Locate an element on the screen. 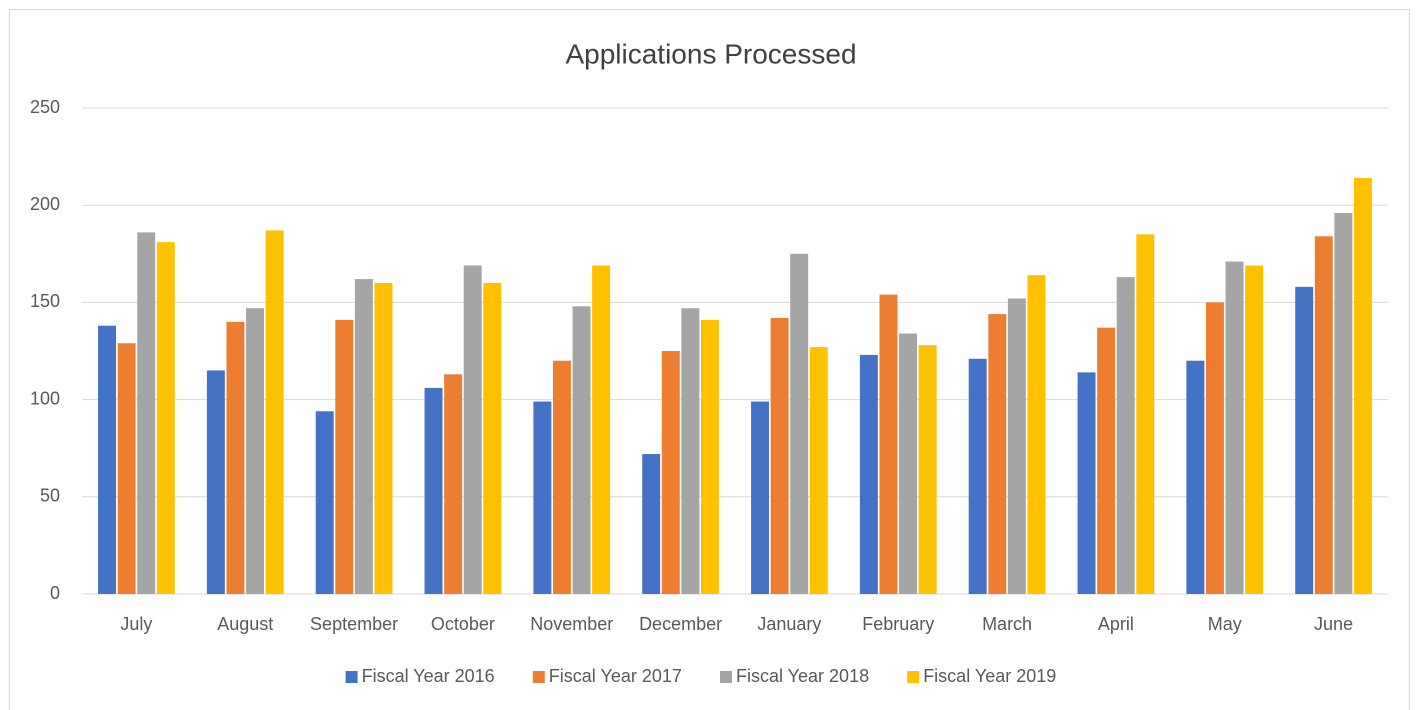 This screenshot has width=1419, height=710. legend-label: Fiscal Year 2019 is located at coordinates (989, 676).